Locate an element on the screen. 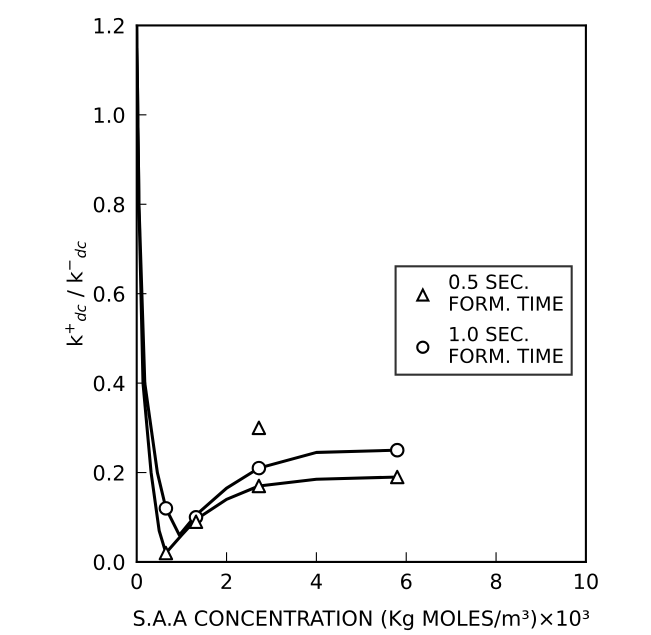 This screenshot has width=651, height=635. y-axis-title: k$^{+}$$_{dc}$ / k$^{−}$$_{dc}$ is located at coordinates (75, 293).